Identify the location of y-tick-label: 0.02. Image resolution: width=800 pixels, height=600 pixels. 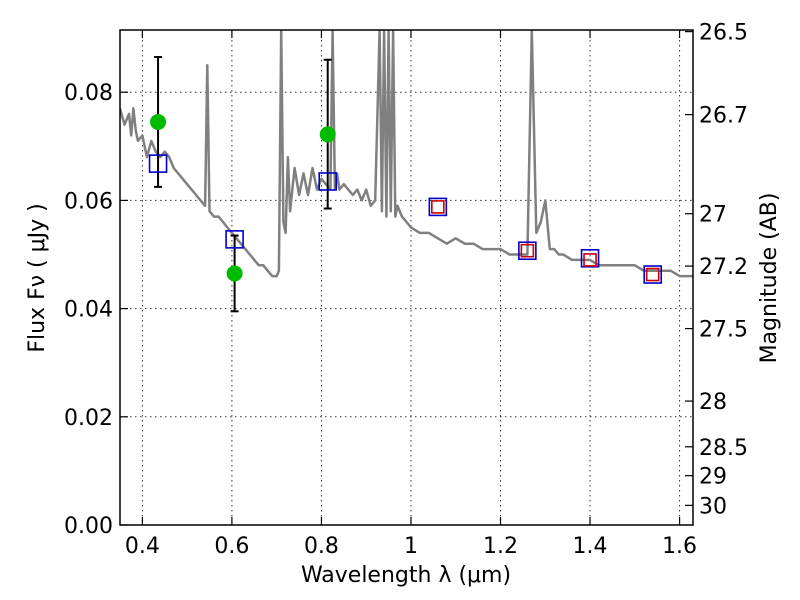
(88, 418).